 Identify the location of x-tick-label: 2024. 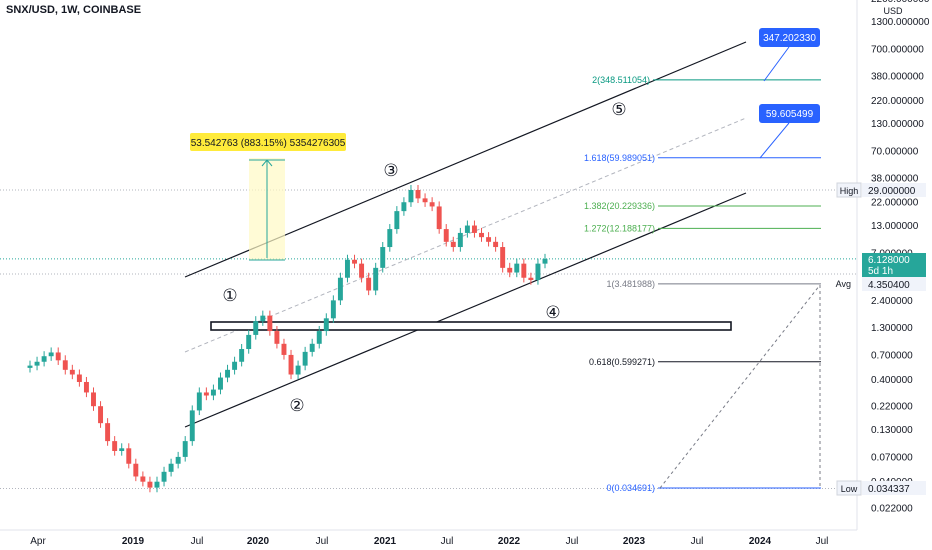
(760, 541).